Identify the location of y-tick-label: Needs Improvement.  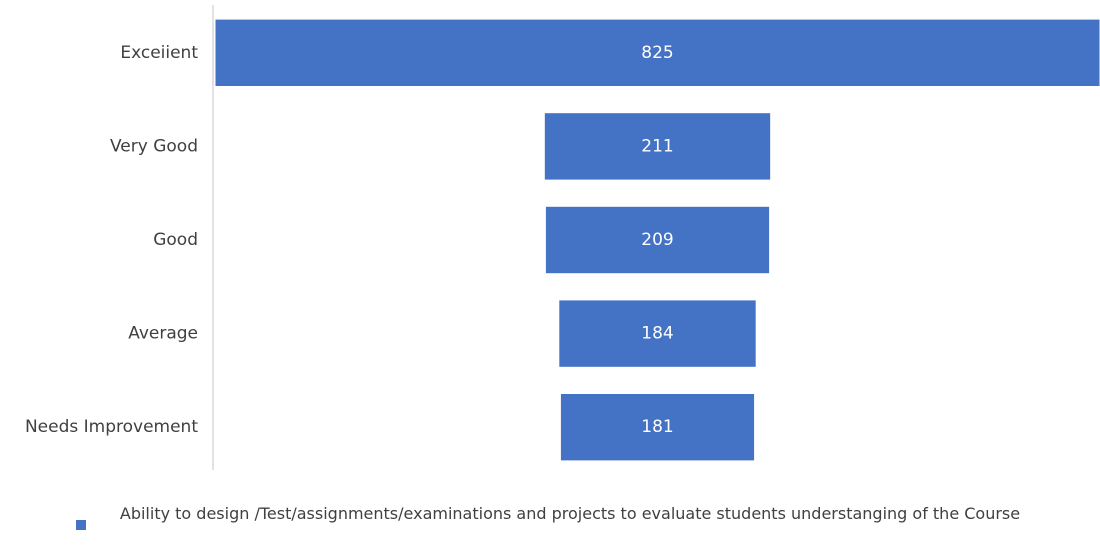
(111, 427).